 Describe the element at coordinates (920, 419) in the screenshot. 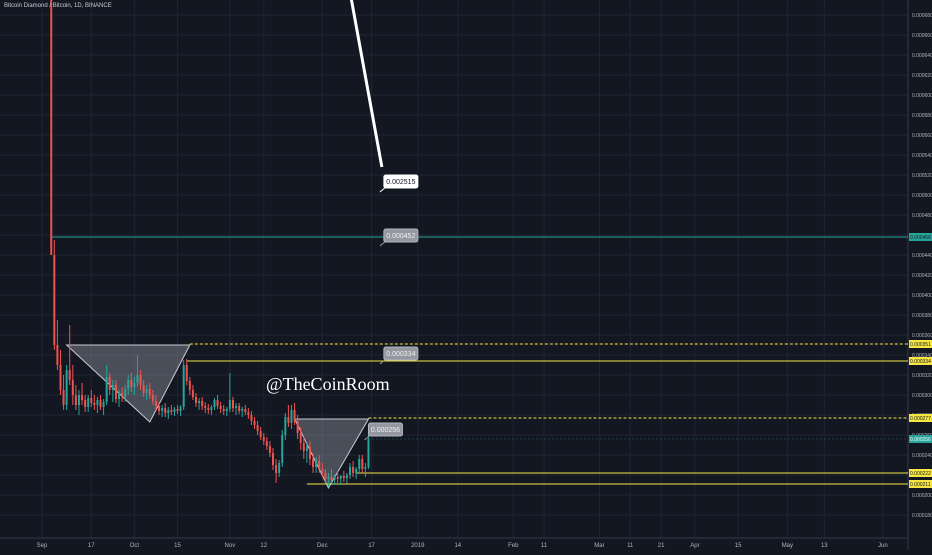

I see `price-label: 0.000277` at that location.